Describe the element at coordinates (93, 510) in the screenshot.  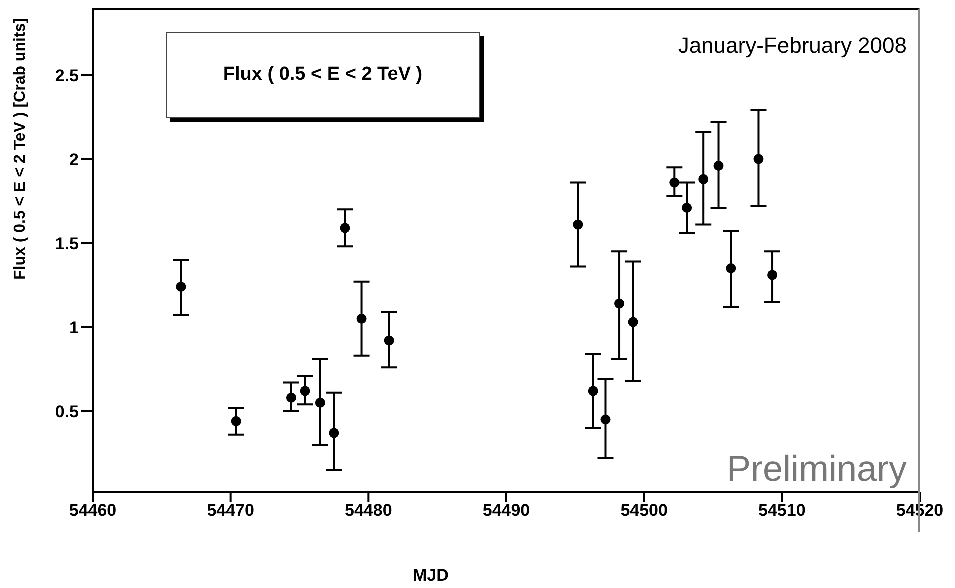
I see `x-tick-label: 54460` at that location.